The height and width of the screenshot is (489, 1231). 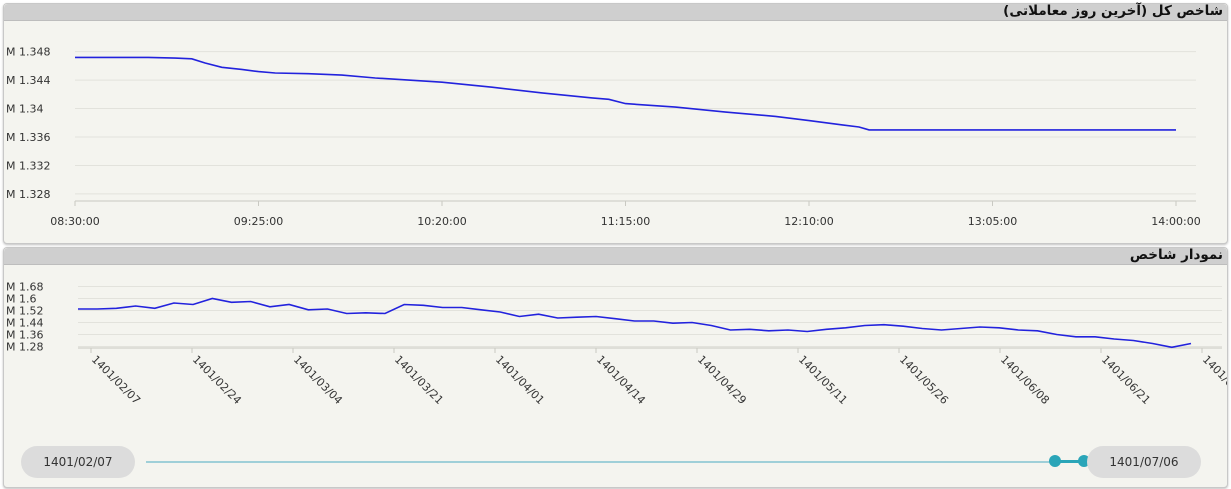 What do you see at coordinates (24, 109) in the screenshot?
I see `y-tick-label: M 1.34` at bounding box center [24, 109].